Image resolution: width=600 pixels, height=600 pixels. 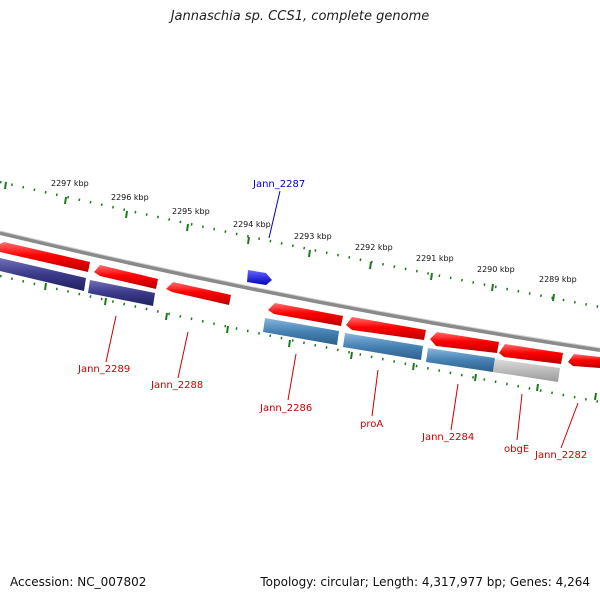 What do you see at coordinates (435, 258) in the screenshot?
I see `tick-label: 2291 kbp` at bounding box center [435, 258].